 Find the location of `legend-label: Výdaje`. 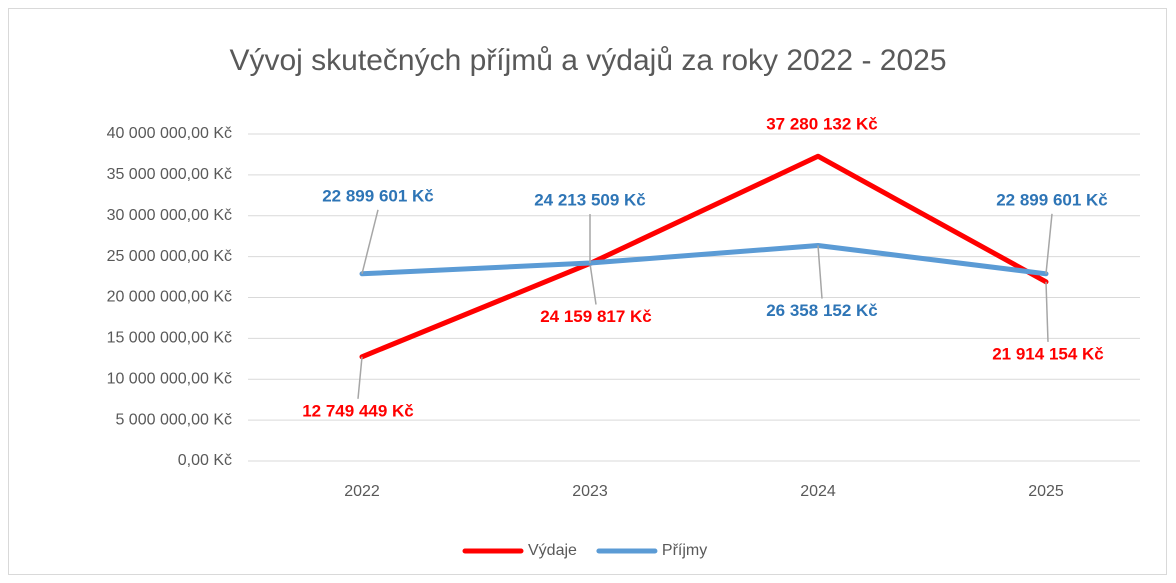

legend-label: Výdaje is located at coordinates (552, 550).